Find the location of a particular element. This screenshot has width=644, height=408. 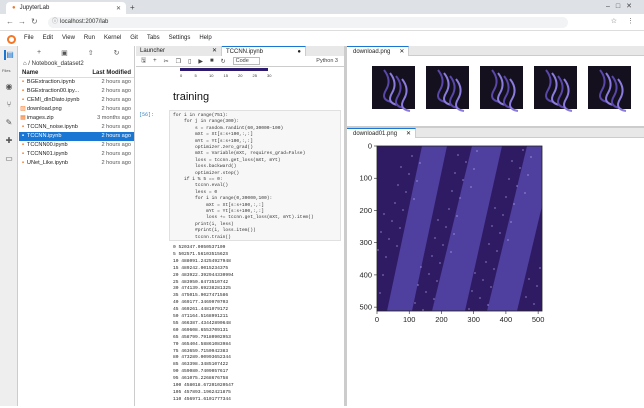

mini-image-strip is located at coordinates (224, 69).